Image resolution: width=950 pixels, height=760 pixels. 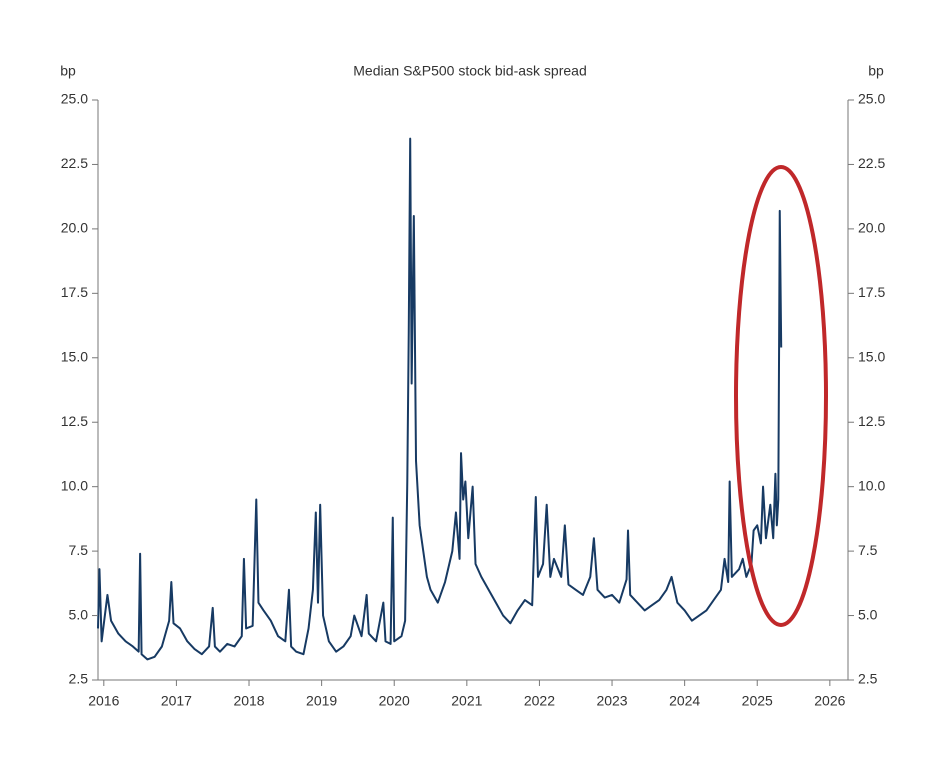 I want to click on x-tick-label: 2016, so click(x=103, y=701).